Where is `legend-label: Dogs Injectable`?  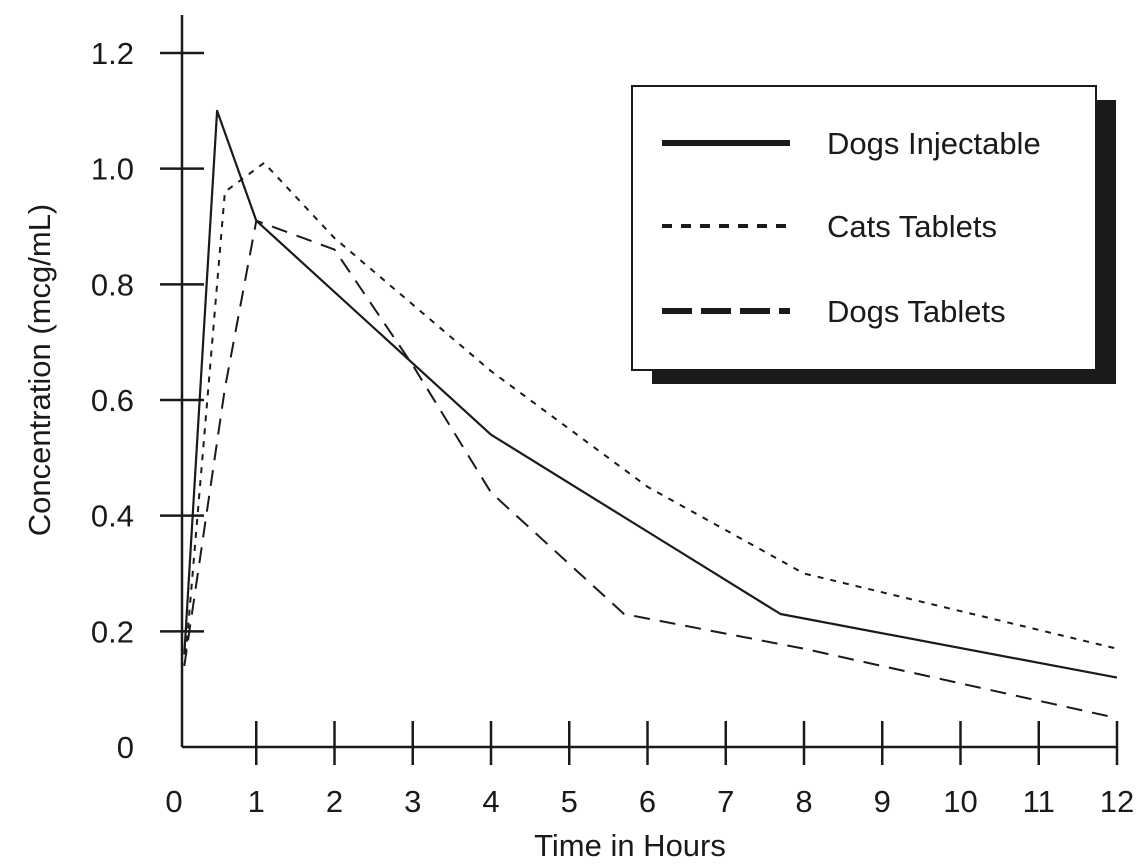 legend-label: Dogs Injectable is located at coordinates (934, 143).